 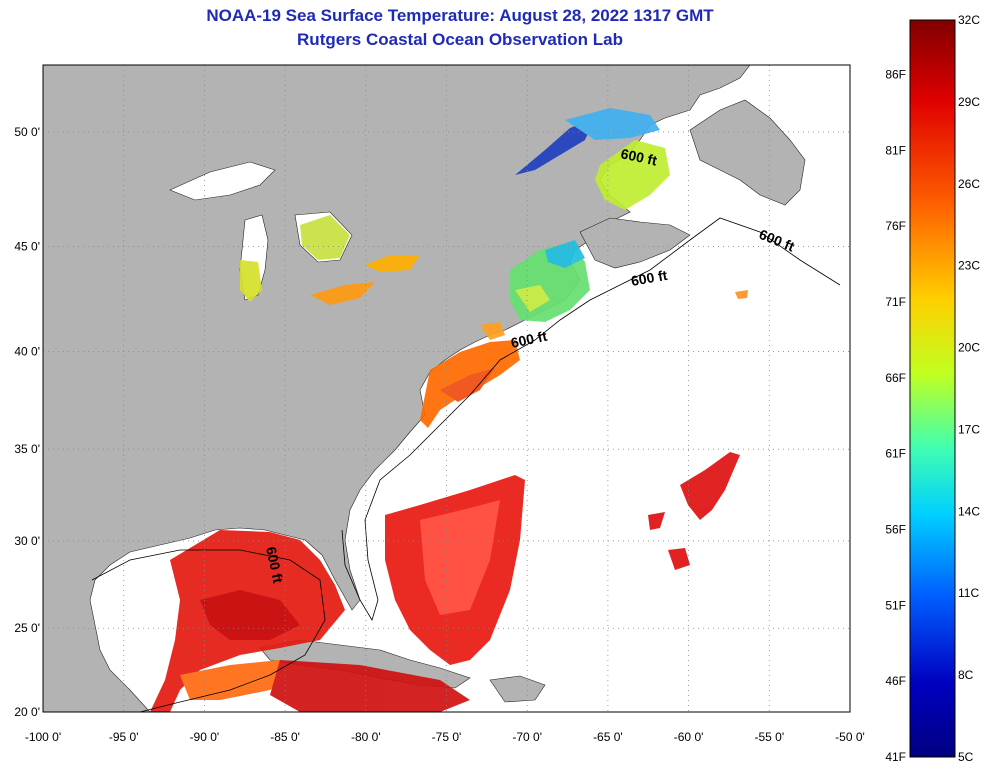 I want to click on lake-superior, so click(x=222, y=181).